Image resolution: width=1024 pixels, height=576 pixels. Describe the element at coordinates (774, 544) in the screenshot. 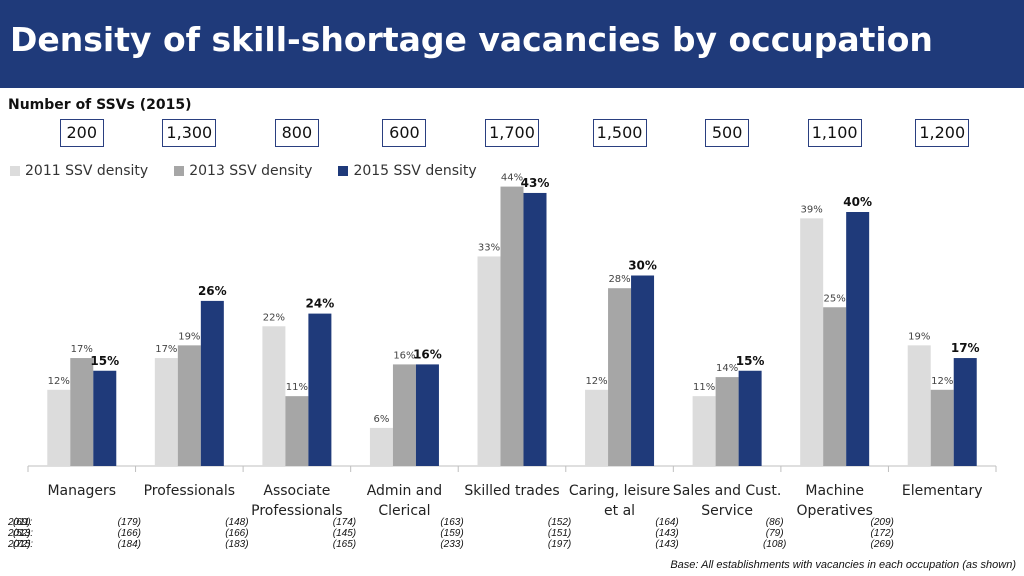

I see `base-value: (108)` at that location.